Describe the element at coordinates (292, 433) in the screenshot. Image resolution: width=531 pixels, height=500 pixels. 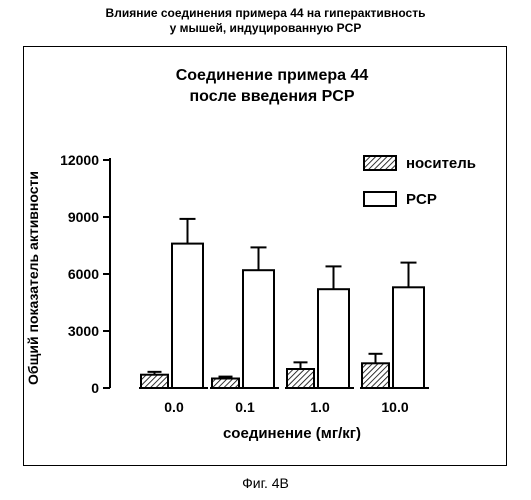
I see `x-axis-title: соединение (мг/кг)` at that location.